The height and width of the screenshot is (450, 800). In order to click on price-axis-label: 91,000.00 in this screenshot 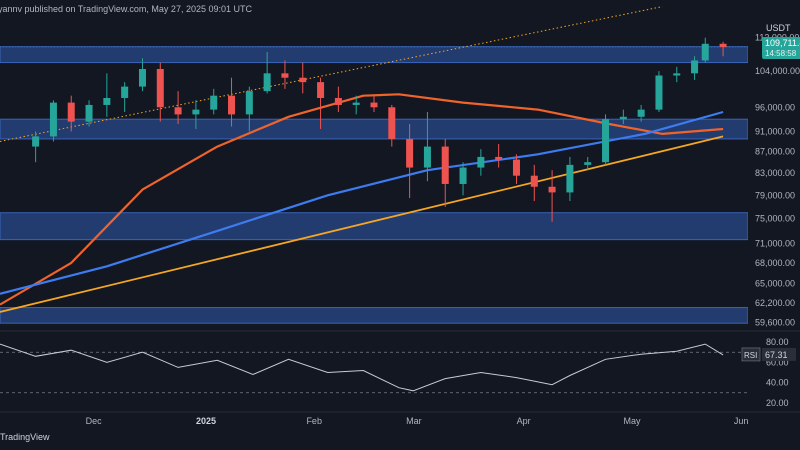, I will do `click(775, 131)`.